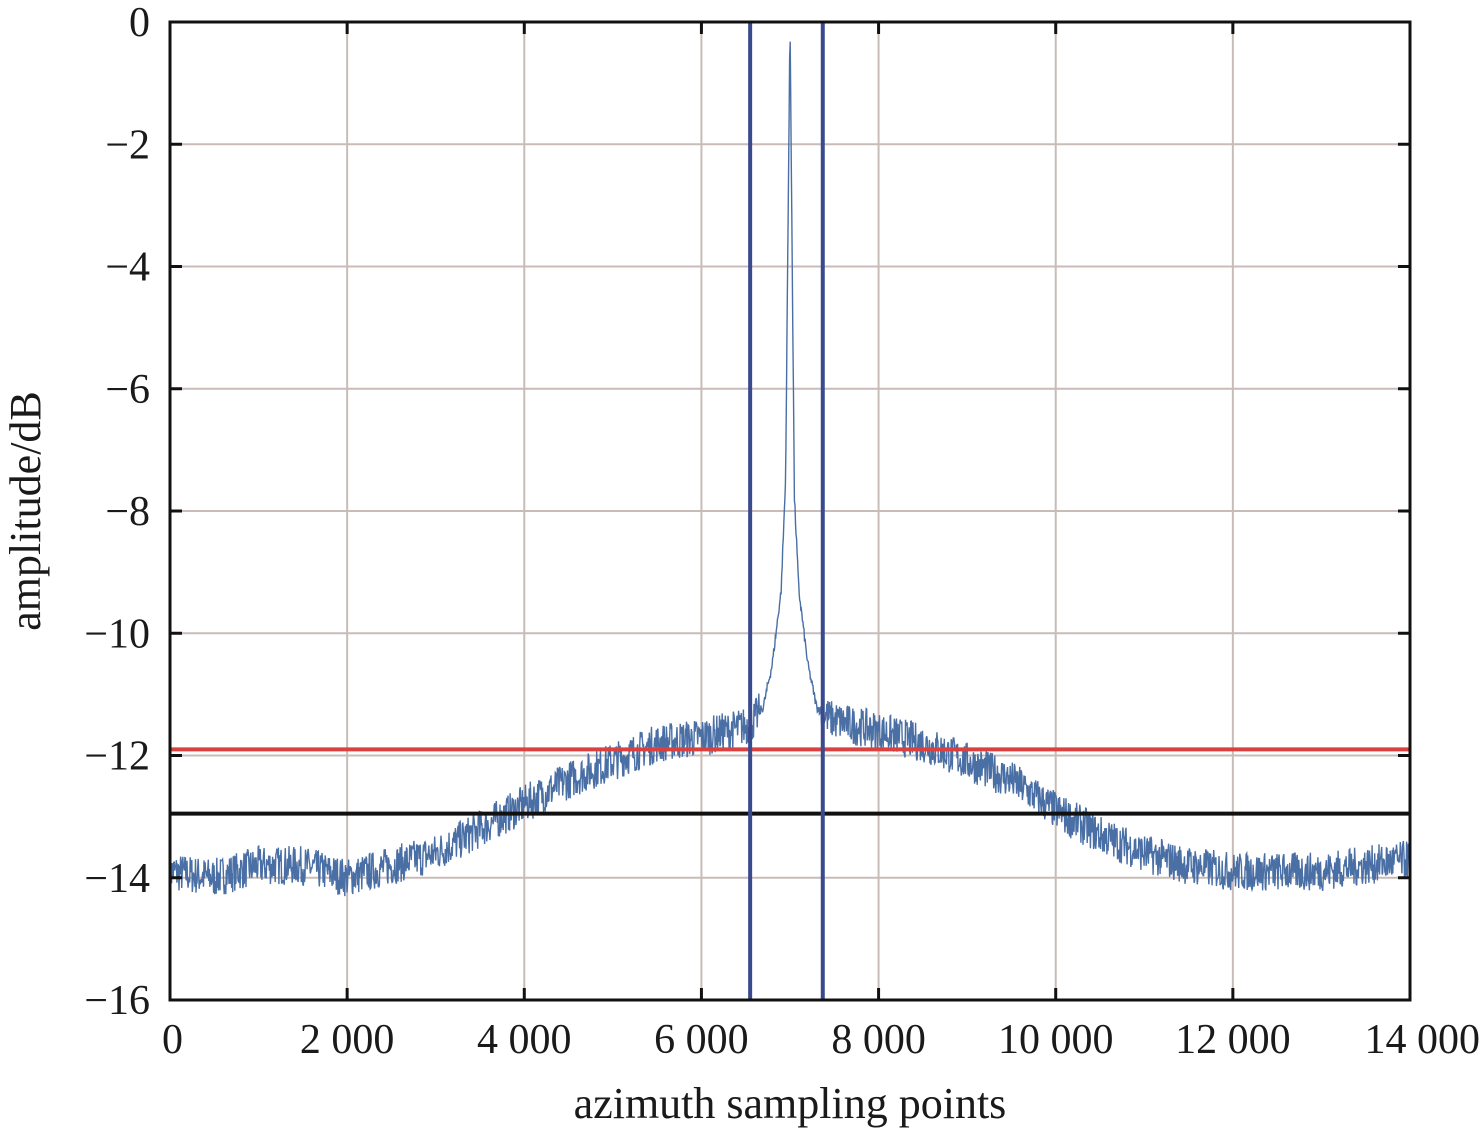 Image resolution: width=1481 pixels, height=1132 pixels. I want to click on y-tick-label: −12, so click(117, 757).